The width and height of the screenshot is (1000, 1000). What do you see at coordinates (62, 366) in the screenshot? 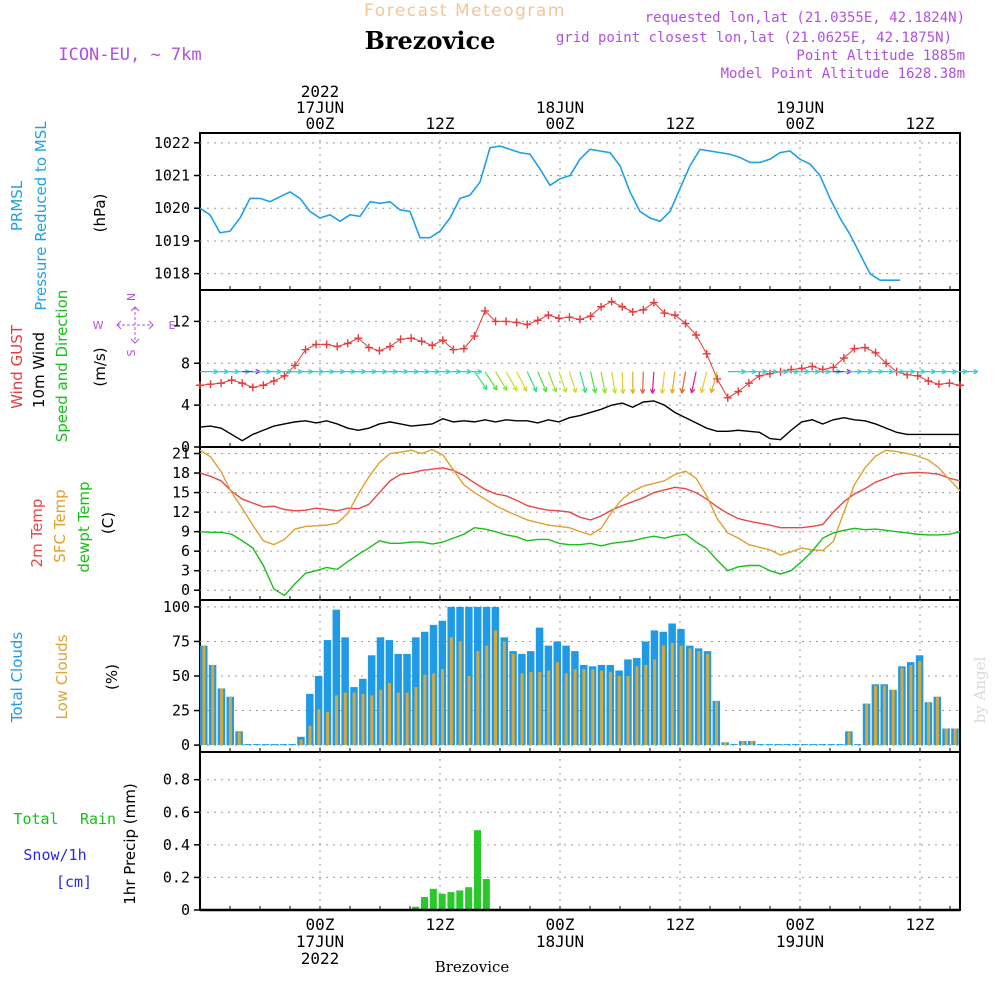
I see `wind-label-speed-dir: Speed and Direction` at bounding box center [62, 366].